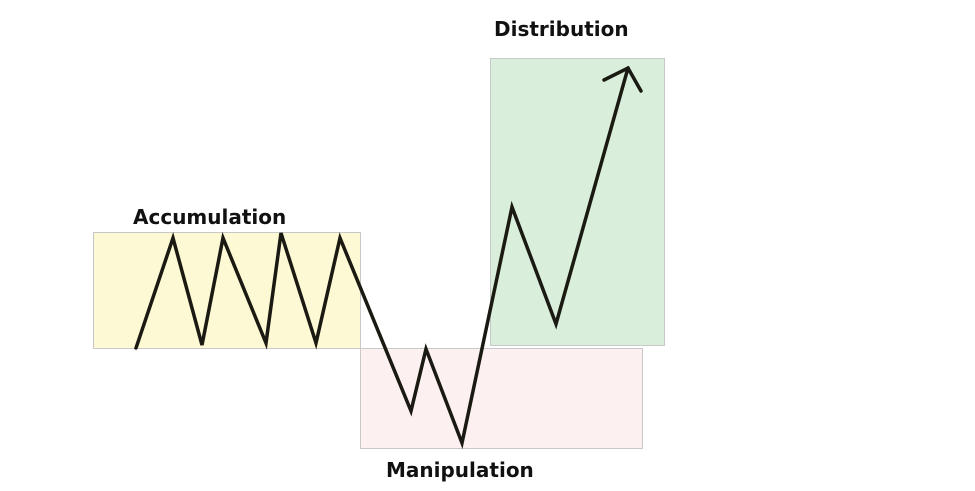 The height and width of the screenshot is (491, 975). What do you see at coordinates (561, 29) in the screenshot?
I see `distribution-label: Distribution` at bounding box center [561, 29].